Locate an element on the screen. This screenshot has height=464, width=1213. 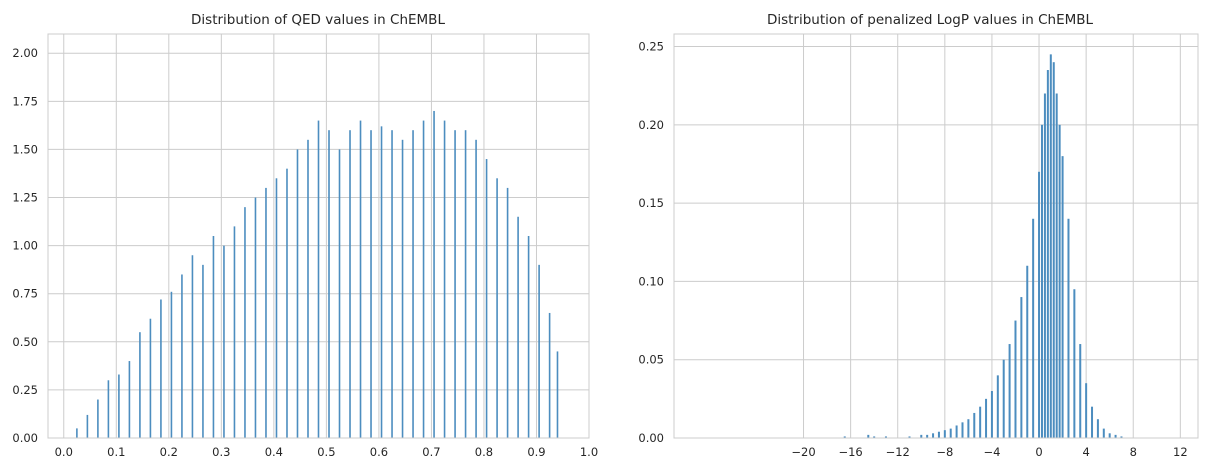
logp-x-tick-label: 0 is located at coordinates (1038, 452).